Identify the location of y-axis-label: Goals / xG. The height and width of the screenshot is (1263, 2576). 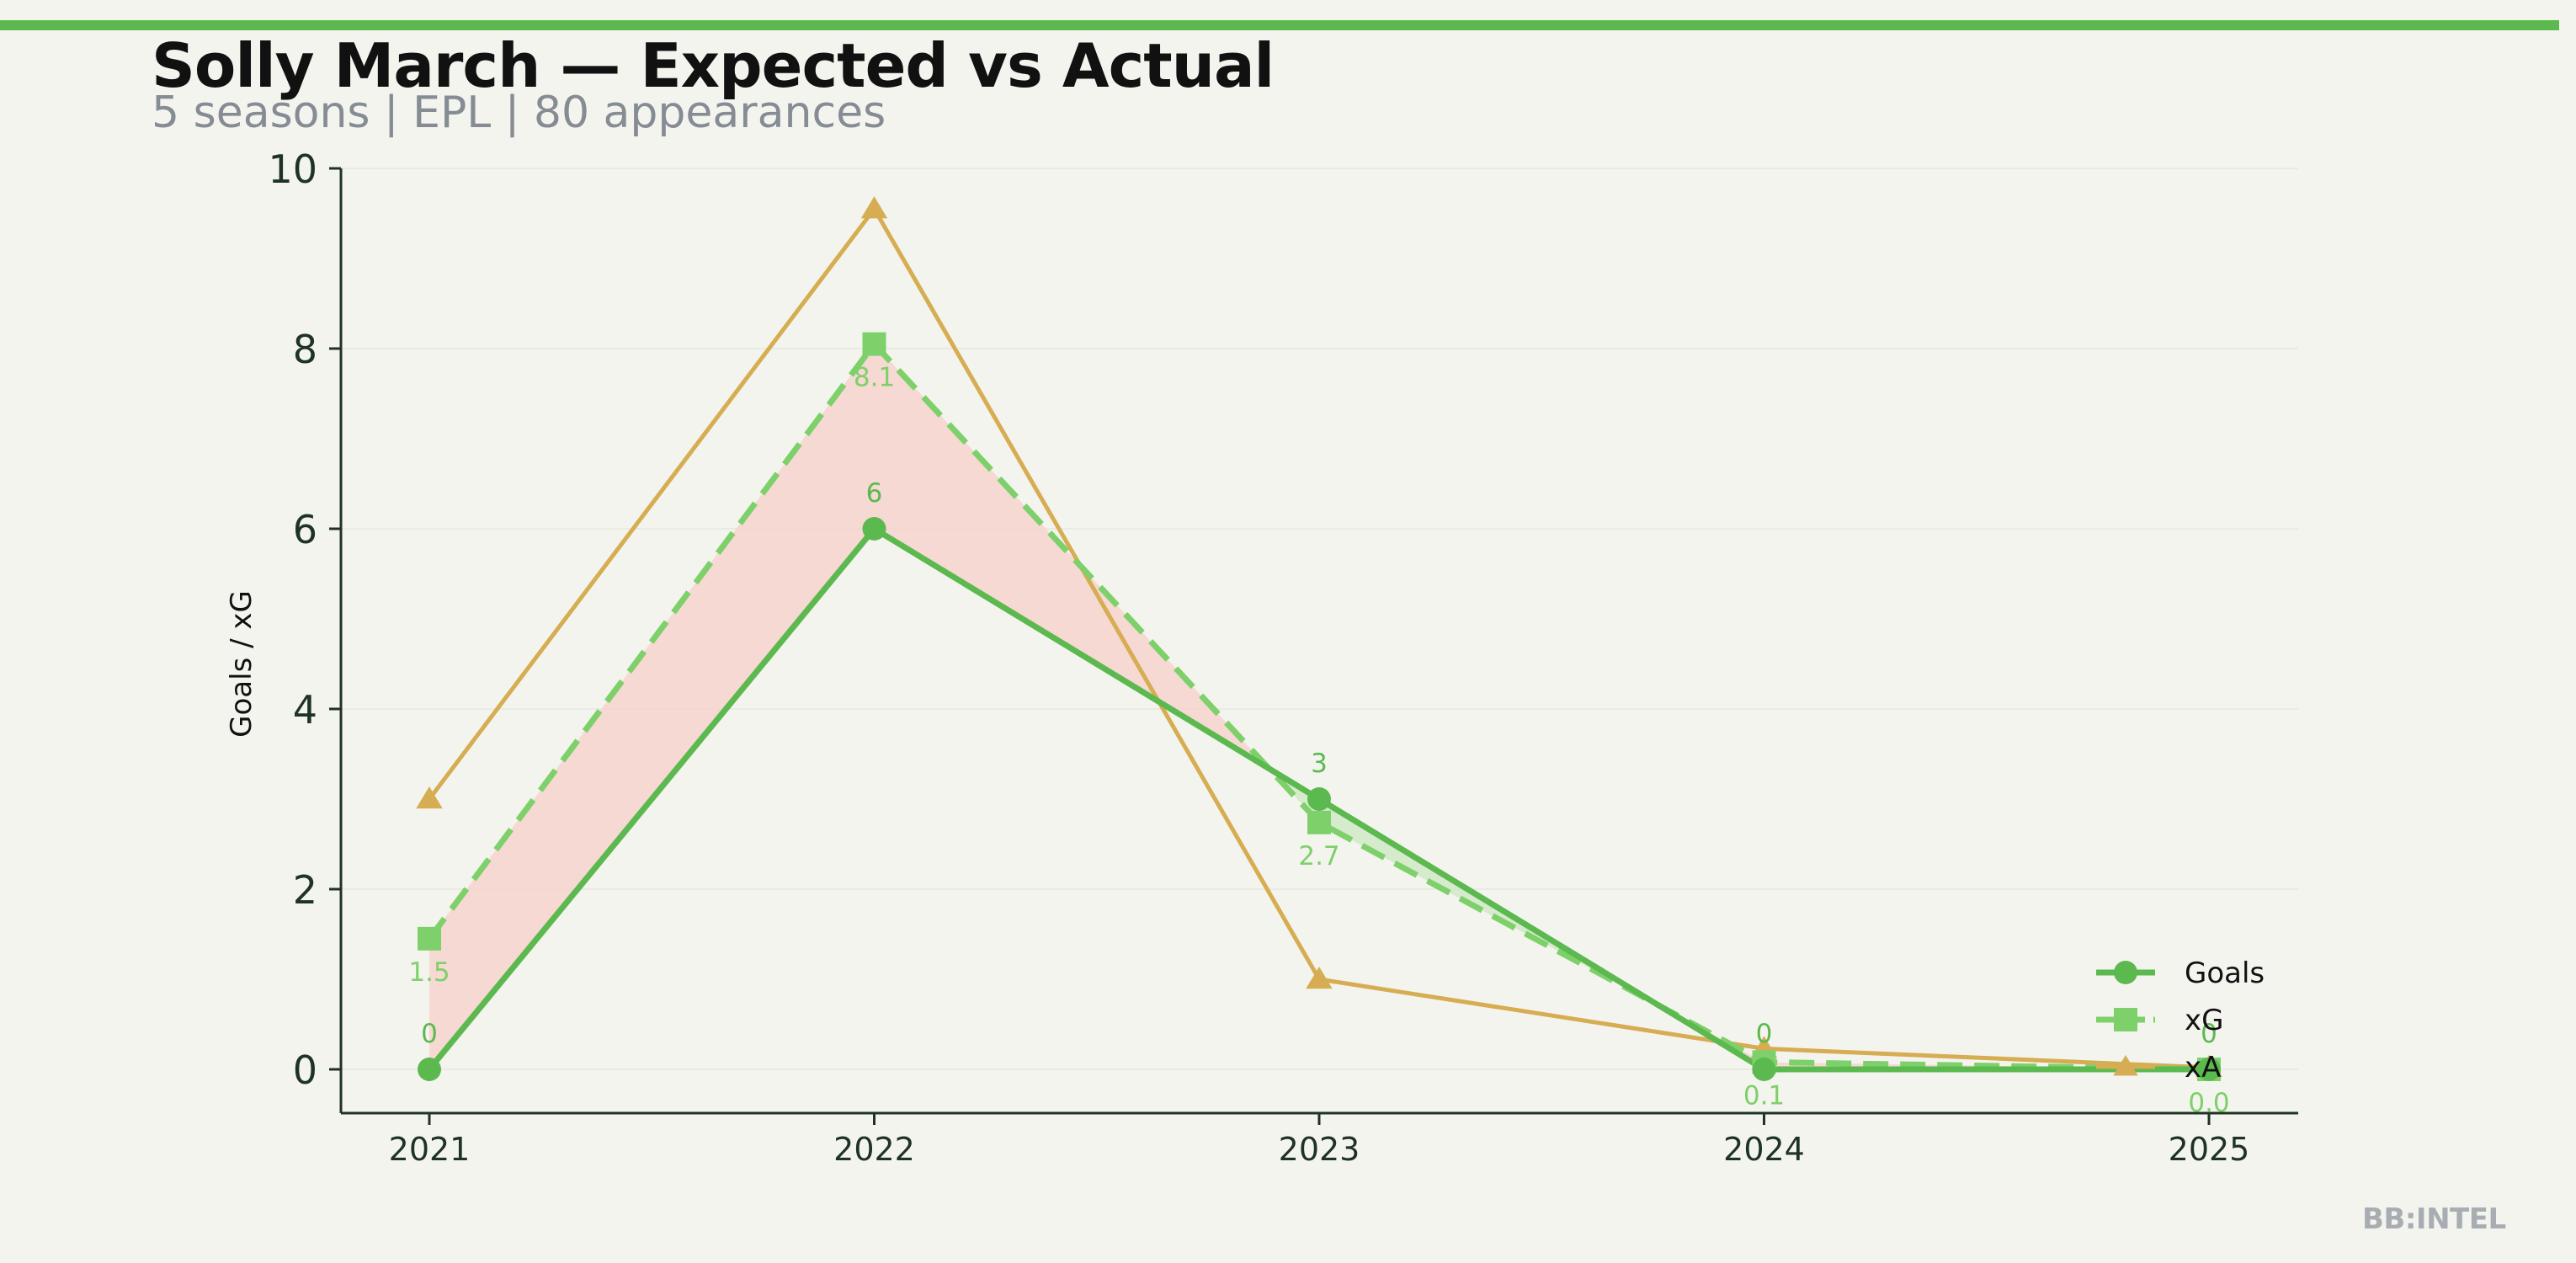
(241, 664).